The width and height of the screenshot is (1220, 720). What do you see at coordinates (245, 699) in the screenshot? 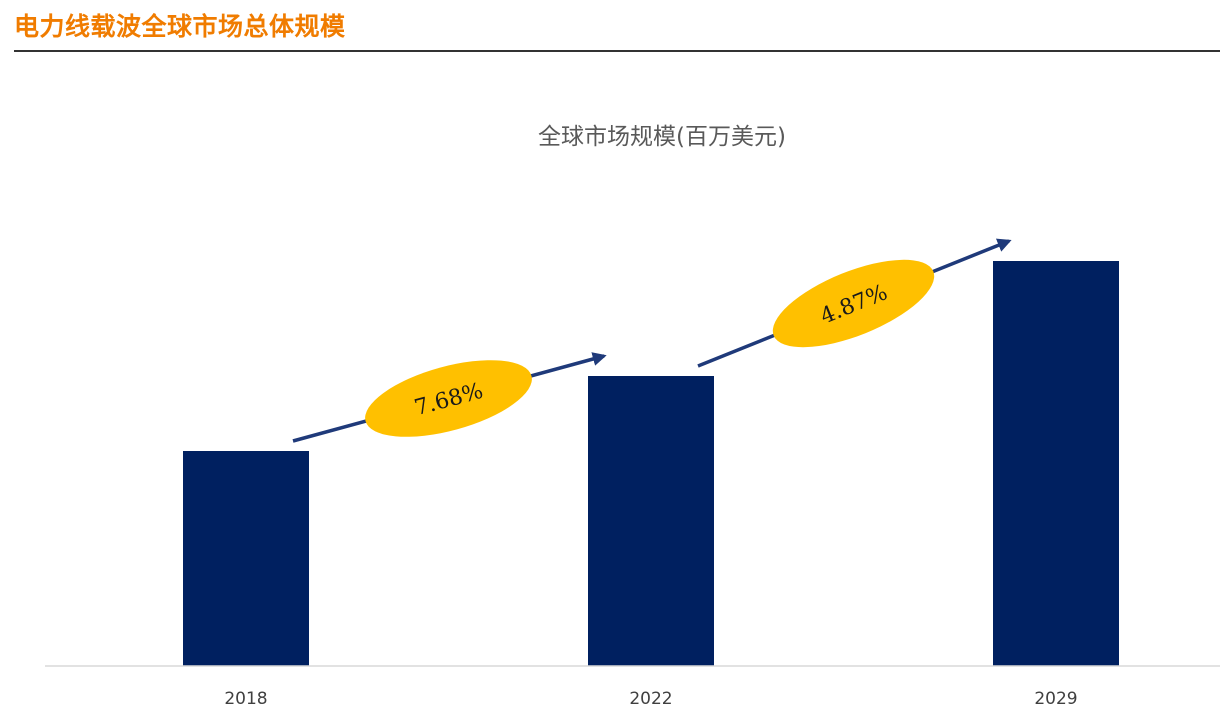
I see `x-tick-label-2018: 2018` at bounding box center [245, 699].